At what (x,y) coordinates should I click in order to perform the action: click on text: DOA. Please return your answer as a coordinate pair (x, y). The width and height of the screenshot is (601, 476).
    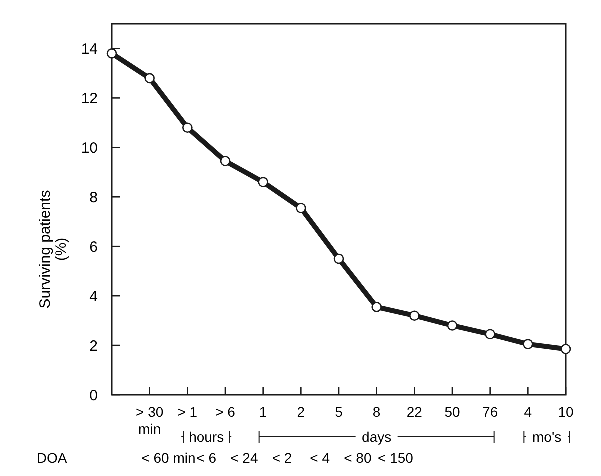
    Looking at the image, I should click on (52, 458).